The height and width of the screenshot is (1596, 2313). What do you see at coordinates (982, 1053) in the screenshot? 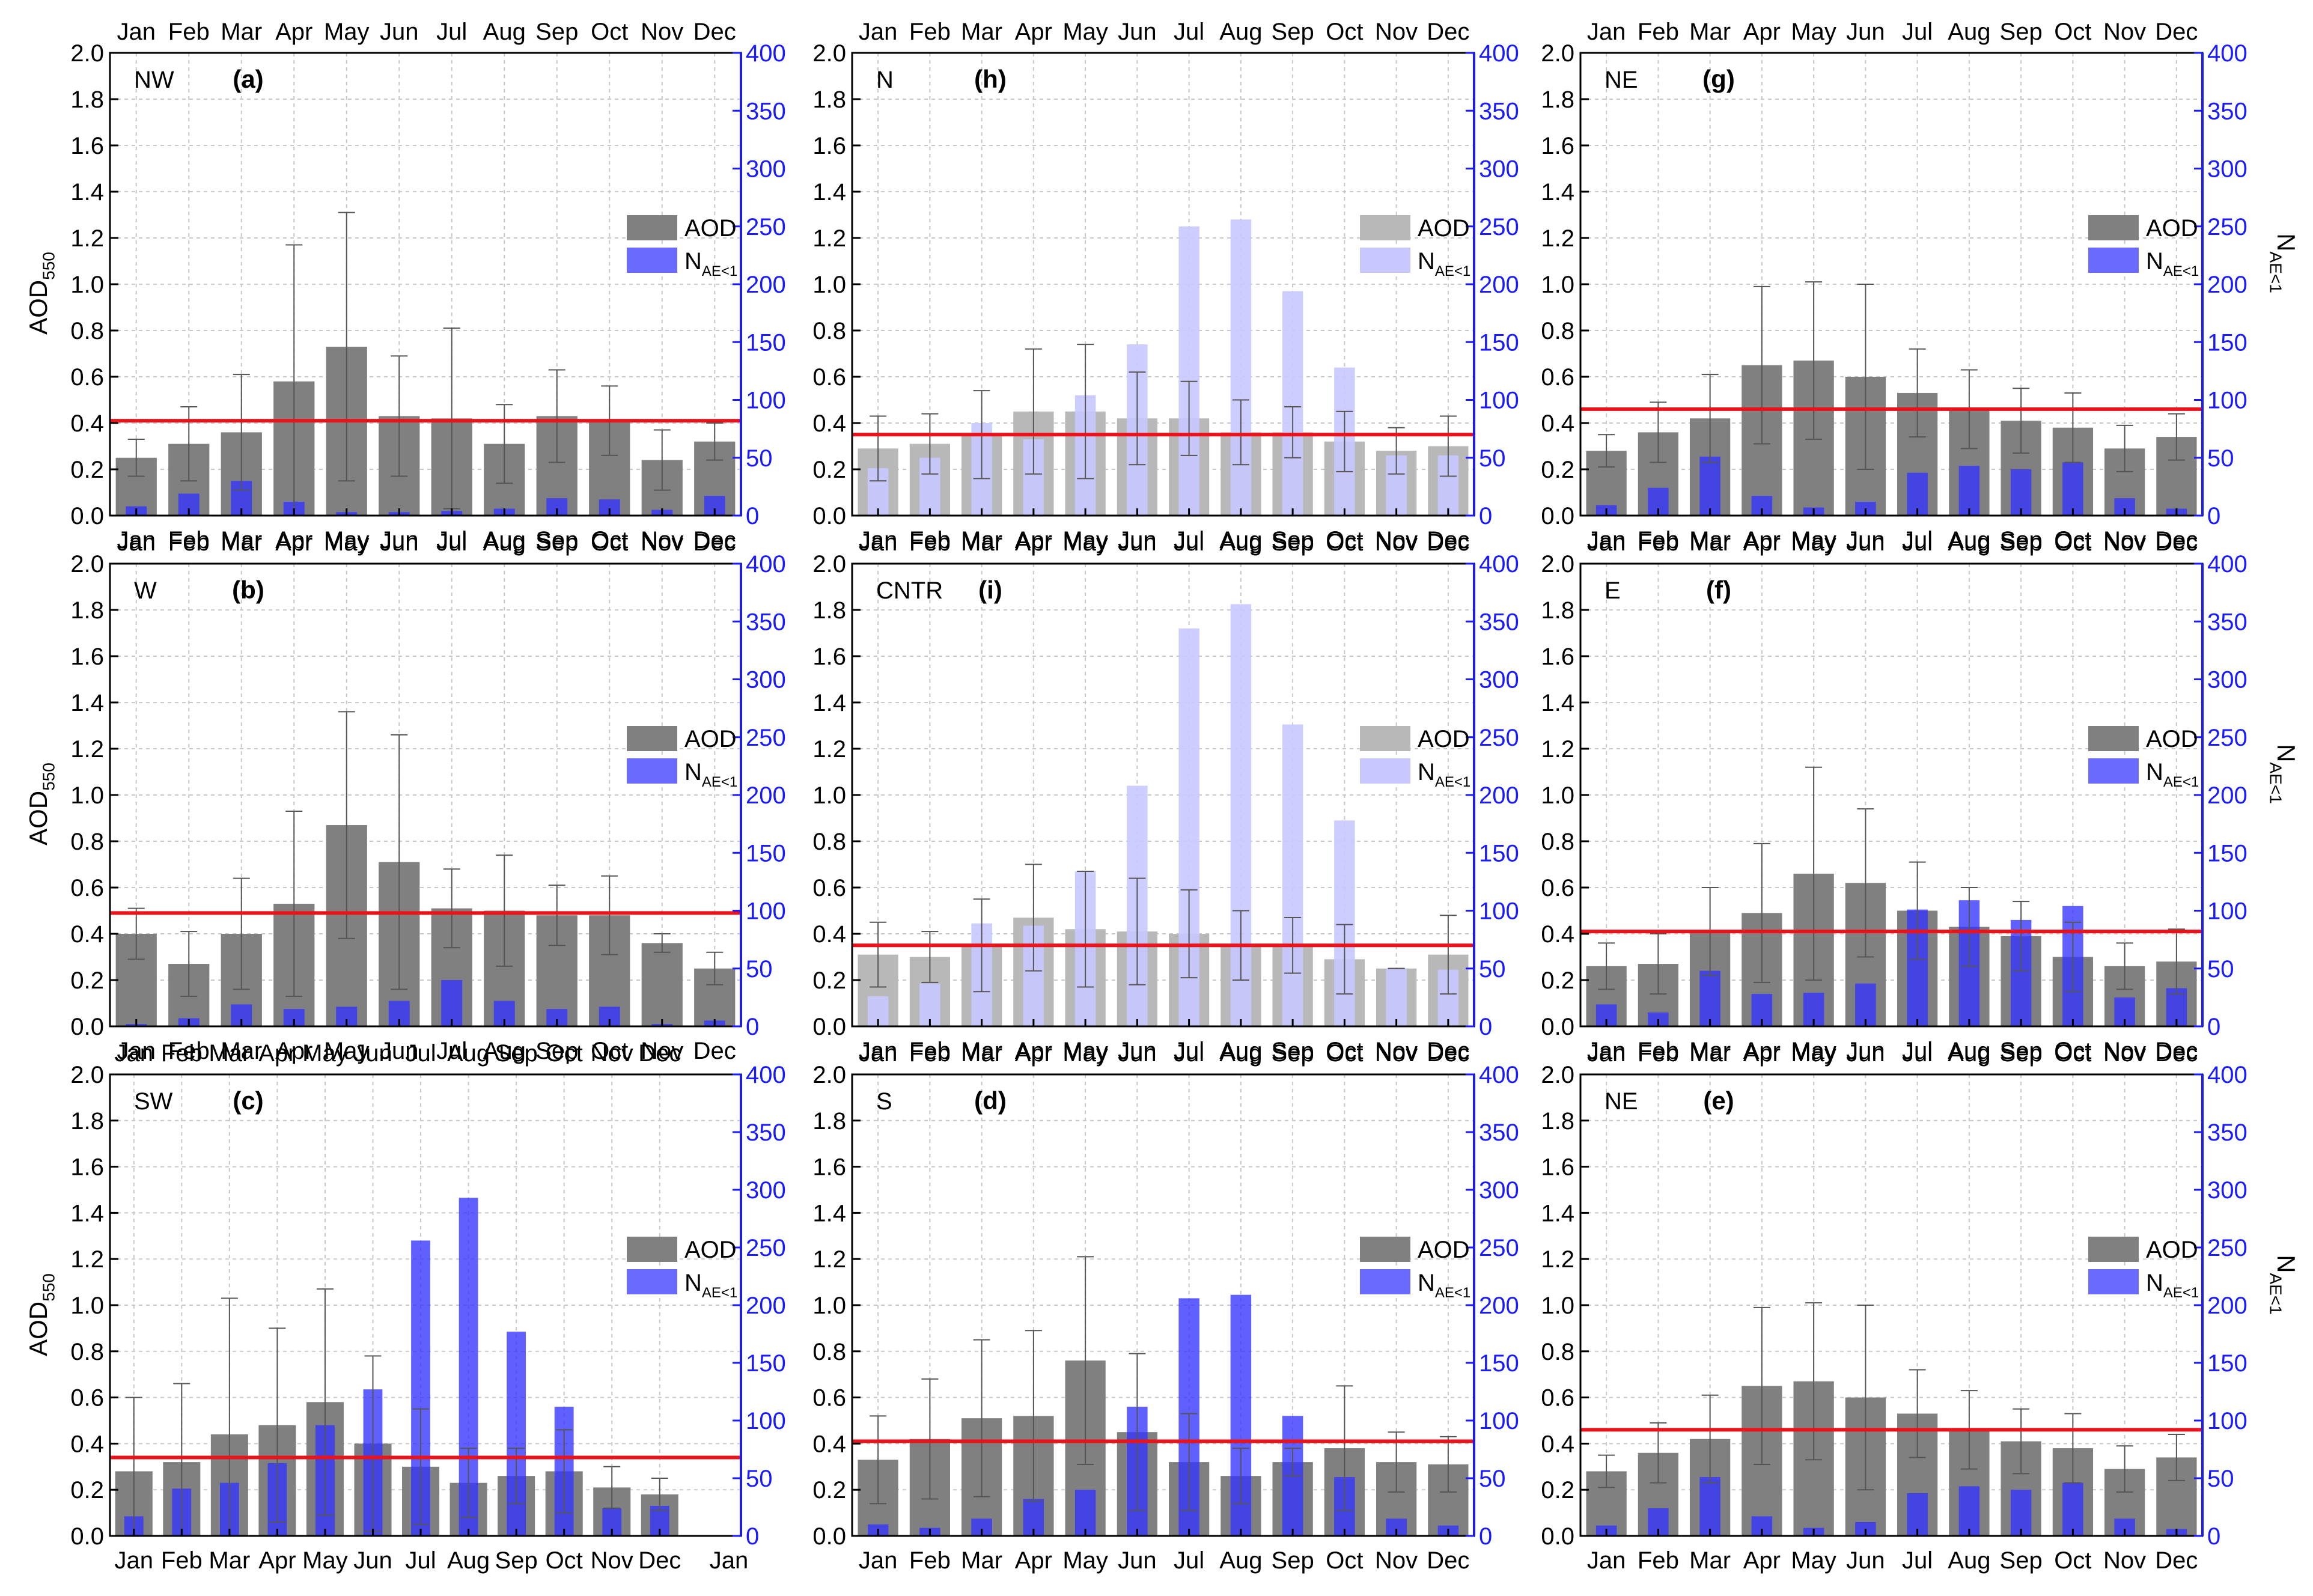
I see `month-label-top: Mar` at bounding box center [982, 1053].